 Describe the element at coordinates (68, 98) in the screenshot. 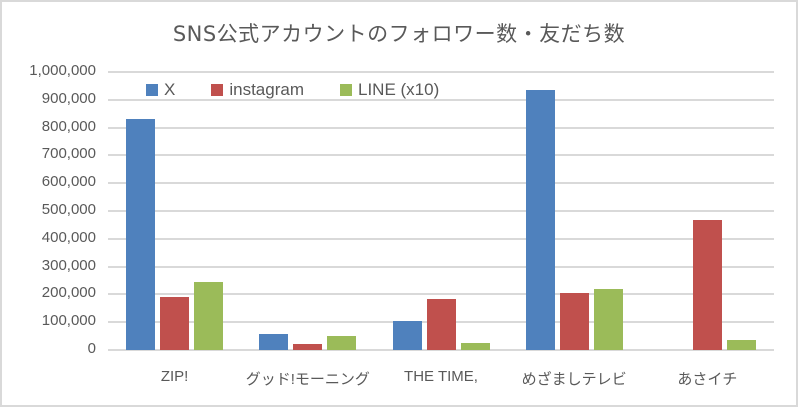

I see `y-tick-label: 900,000` at that location.